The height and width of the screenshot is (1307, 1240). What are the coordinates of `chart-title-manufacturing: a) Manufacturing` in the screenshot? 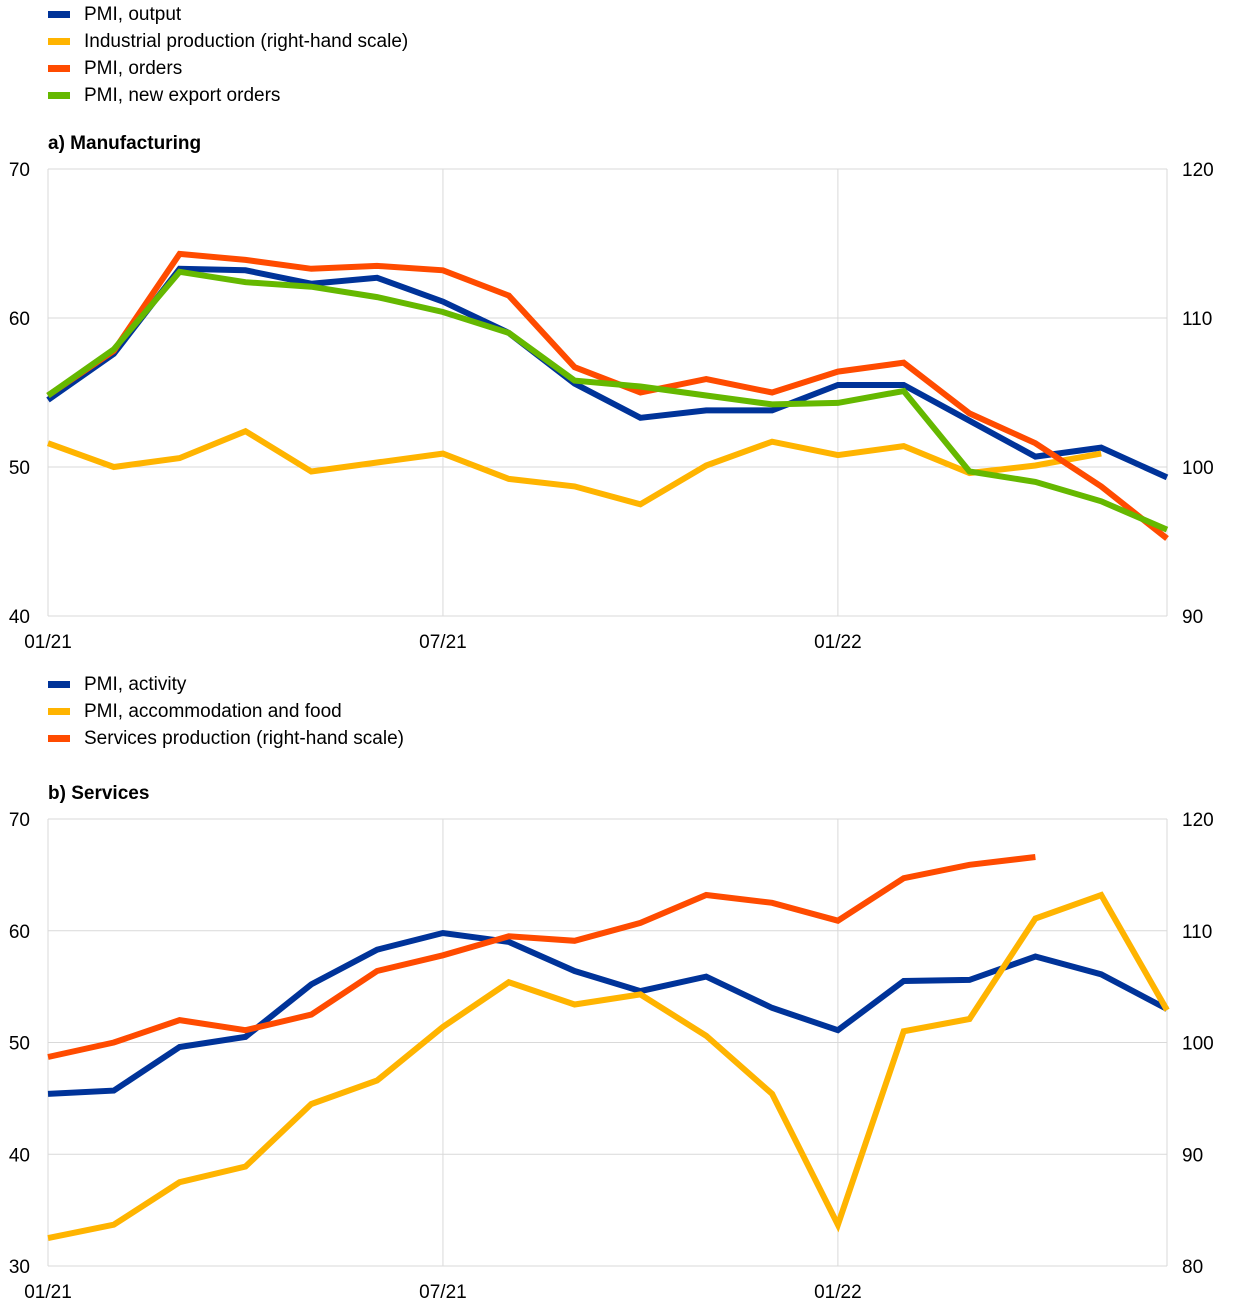 It's located at (125, 143).